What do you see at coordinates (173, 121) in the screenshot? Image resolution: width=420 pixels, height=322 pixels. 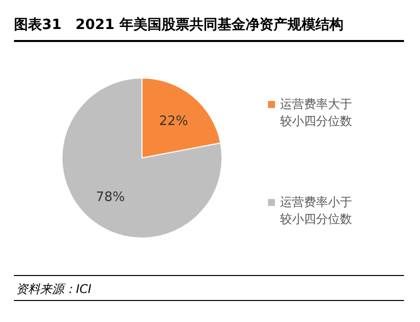 I see `data-label: 22%` at bounding box center [173, 121].